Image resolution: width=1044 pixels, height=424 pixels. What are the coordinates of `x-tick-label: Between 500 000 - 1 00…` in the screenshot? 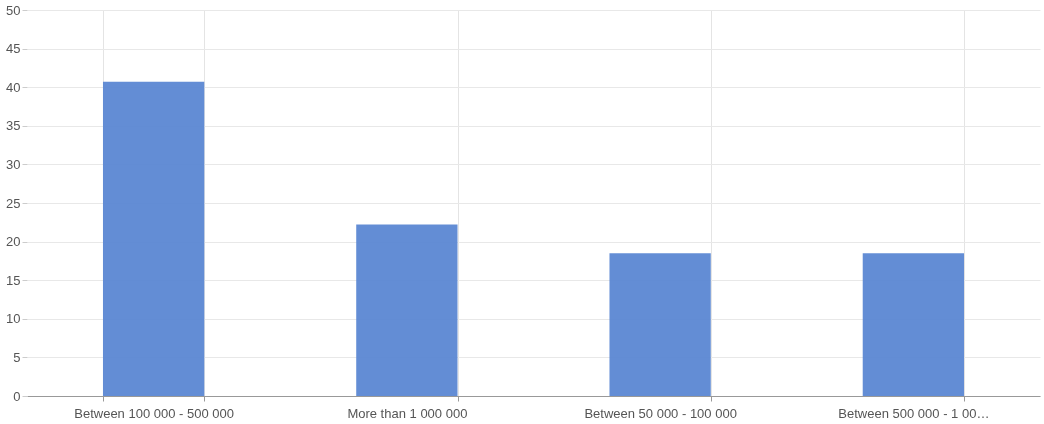 It's located at (914, 413).